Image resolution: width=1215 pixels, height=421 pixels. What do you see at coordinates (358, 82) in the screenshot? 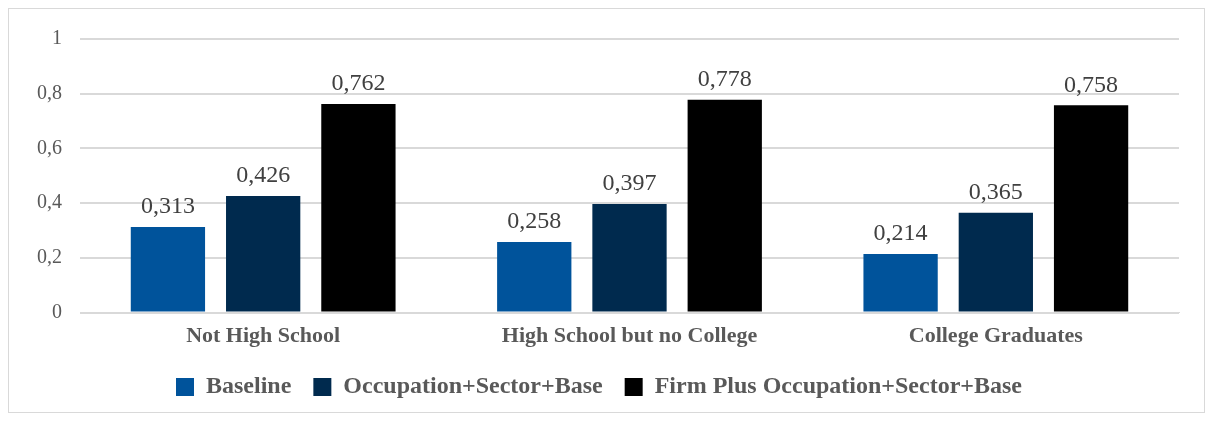
I see `data-label: 0,762` at bounding box center [358, 82].